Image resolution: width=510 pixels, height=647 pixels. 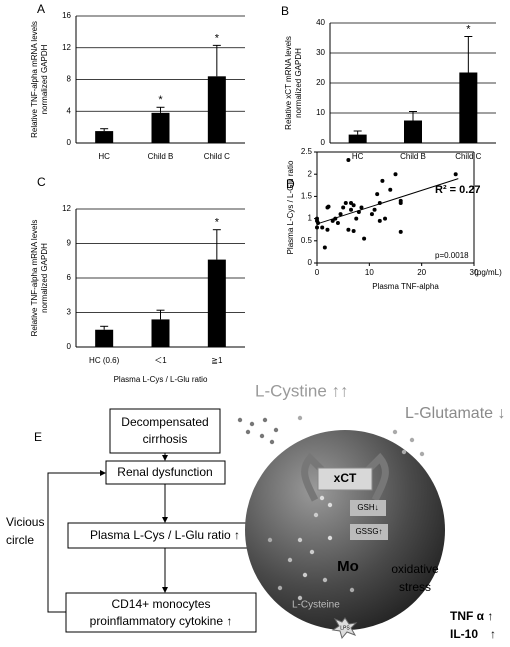 I want to click on molecules, so click(x=331, y=508).